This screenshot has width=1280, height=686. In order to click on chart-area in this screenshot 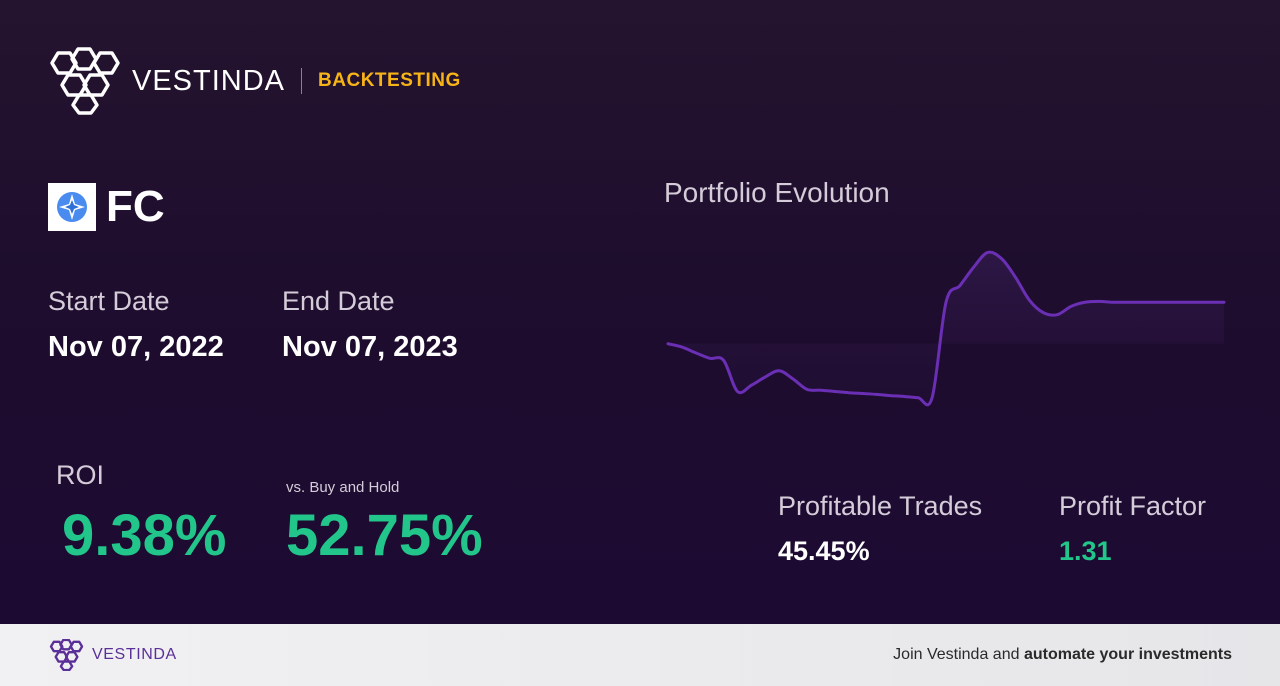, I will do `click(946, 328)`.